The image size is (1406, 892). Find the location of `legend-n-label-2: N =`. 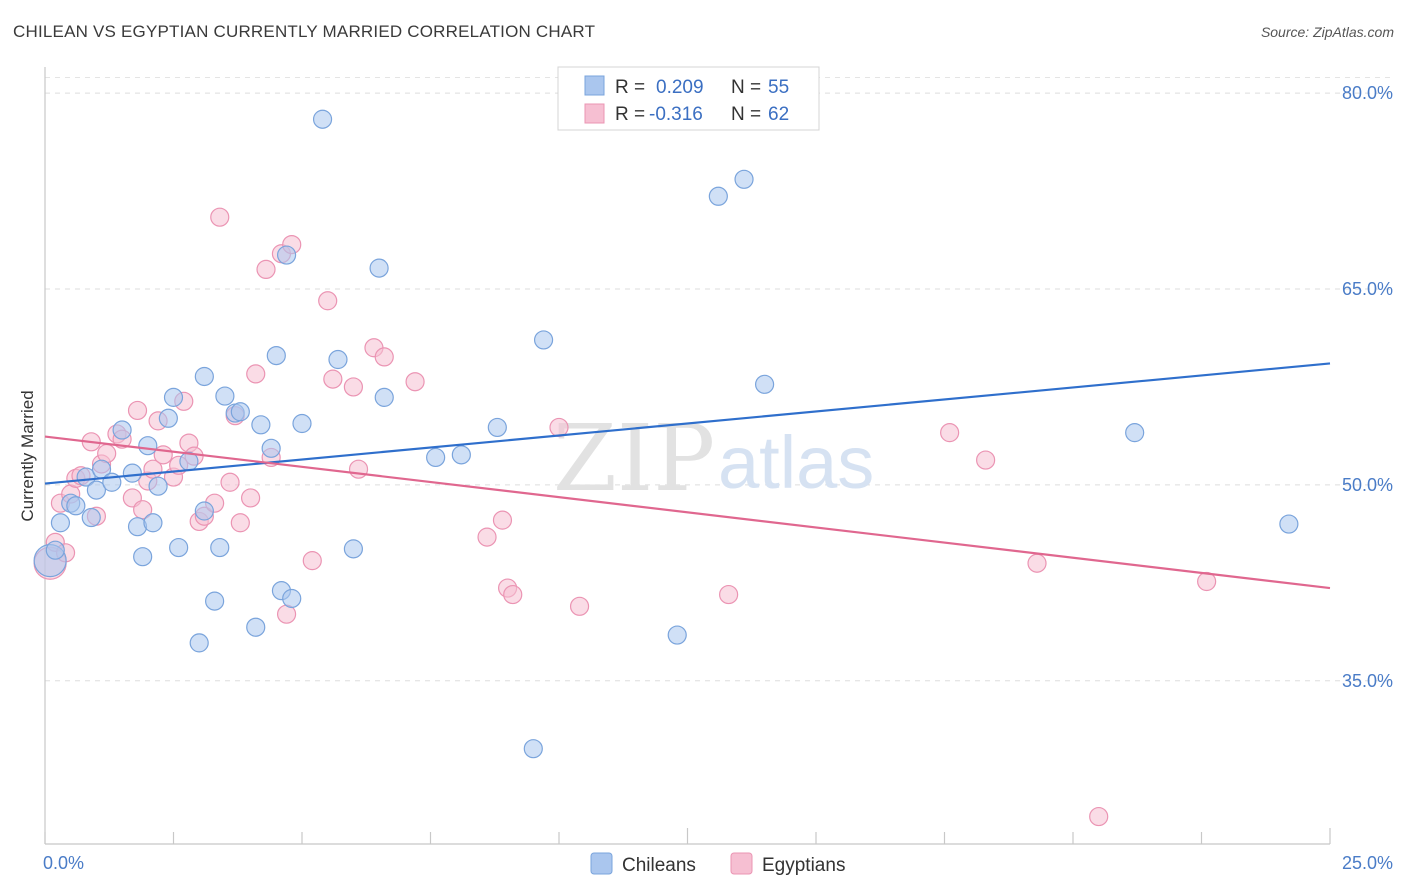

legend-n-label-2: N = is located at coordinates (746, 114).